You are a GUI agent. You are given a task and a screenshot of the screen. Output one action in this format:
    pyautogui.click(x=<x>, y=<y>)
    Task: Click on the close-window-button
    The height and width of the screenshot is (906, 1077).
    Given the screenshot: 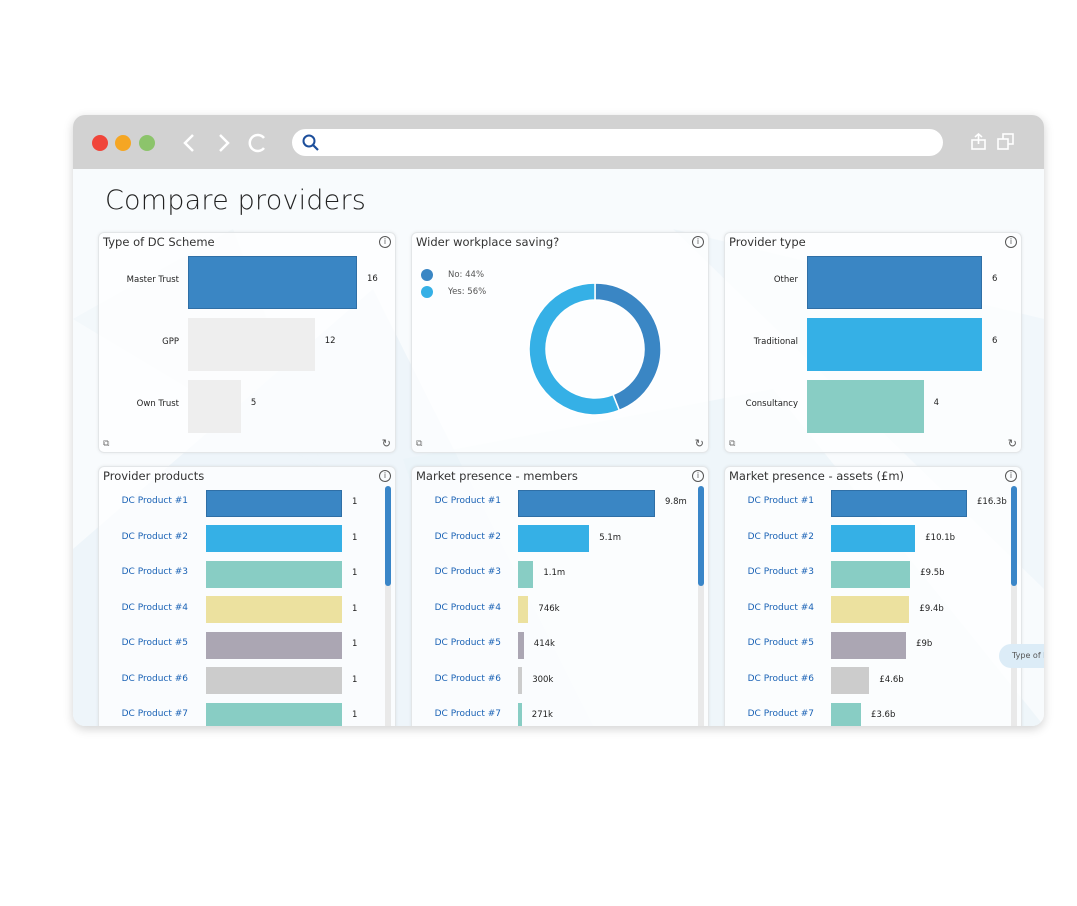 What is the action you would take?
    pyautogui.click(x=100, y=143)
    